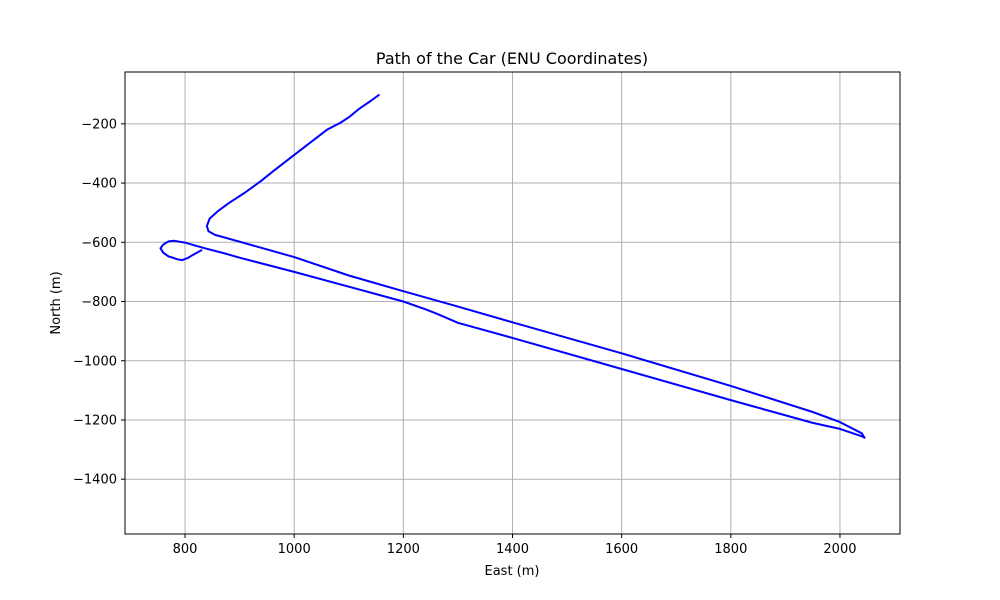  Describe the element at coordinates (99, 302) in the screenshot. I see `y-tick-label: −800` at that location.